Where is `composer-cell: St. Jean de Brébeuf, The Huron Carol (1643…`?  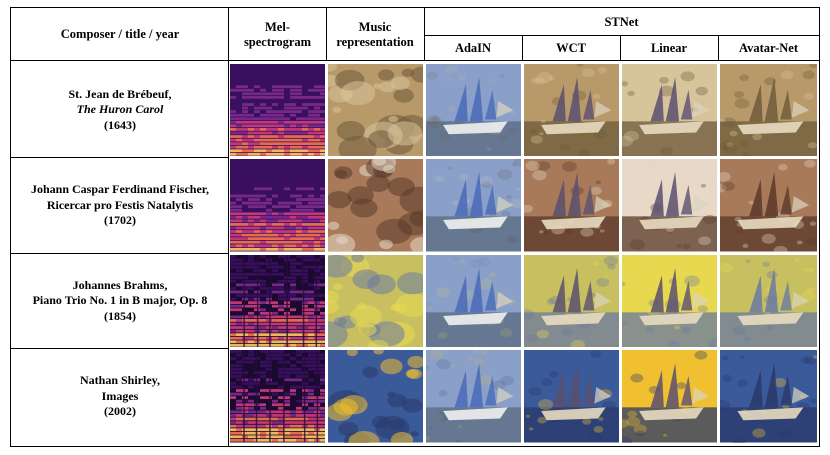
composer-cell: St. Jean de Brébeuf, The Huron Carol (1643… is located at coordinates (120, 110).